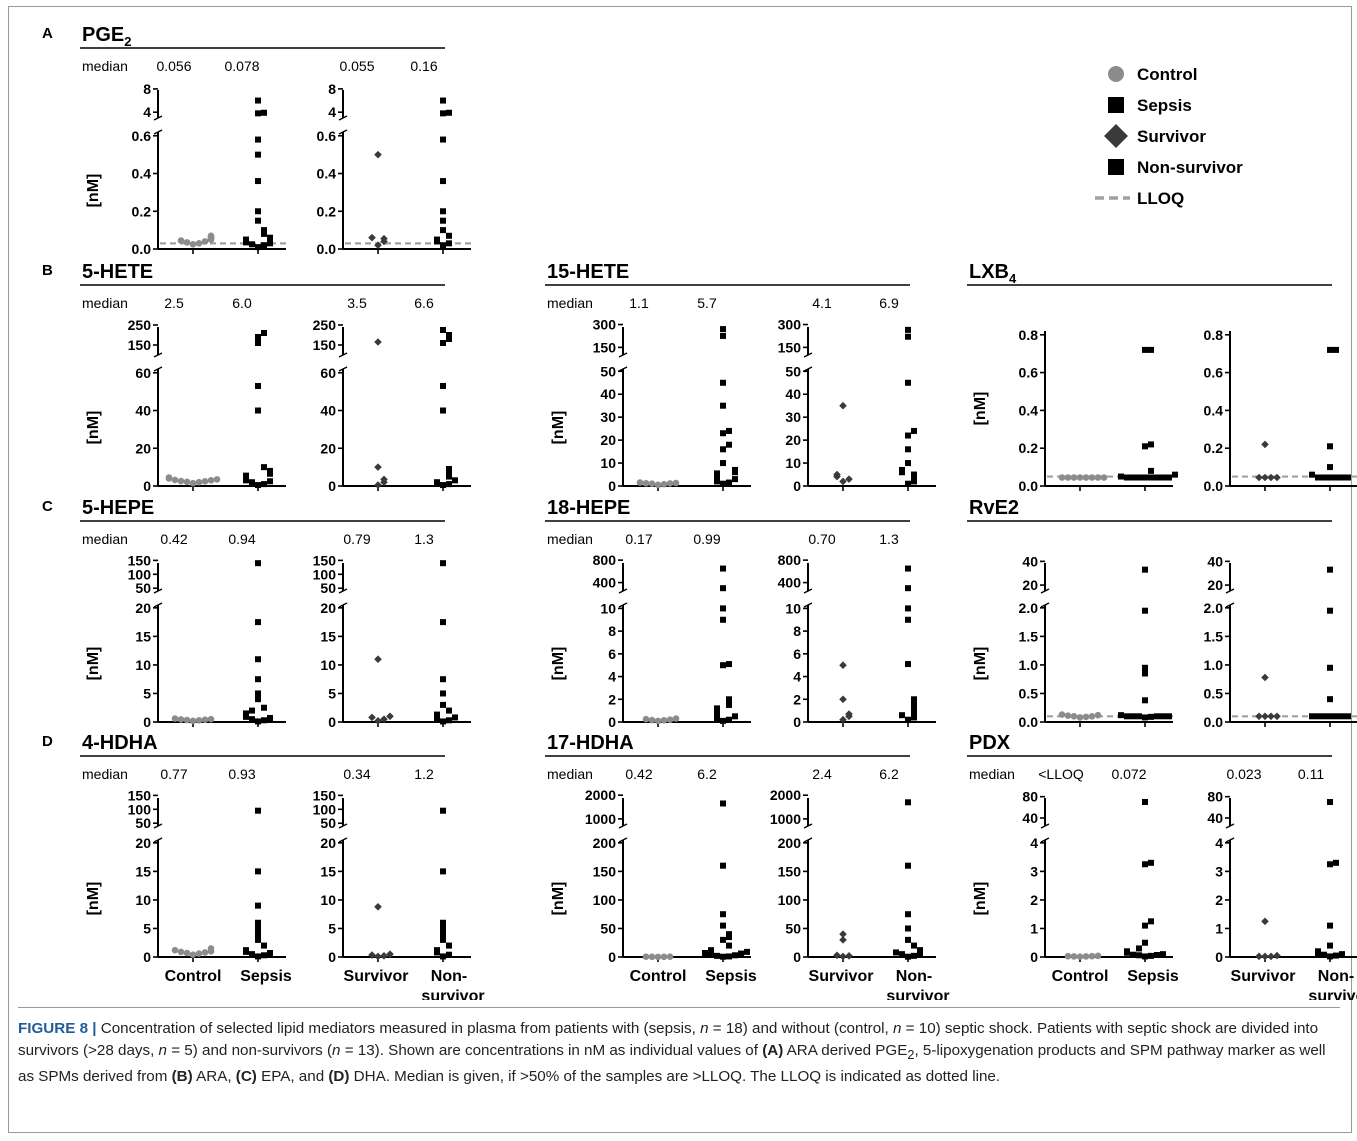  What do you see at coordinates (325, 574) in the screenshot?
I see `y-tick-label: 100` at bounding box center [325, 574].